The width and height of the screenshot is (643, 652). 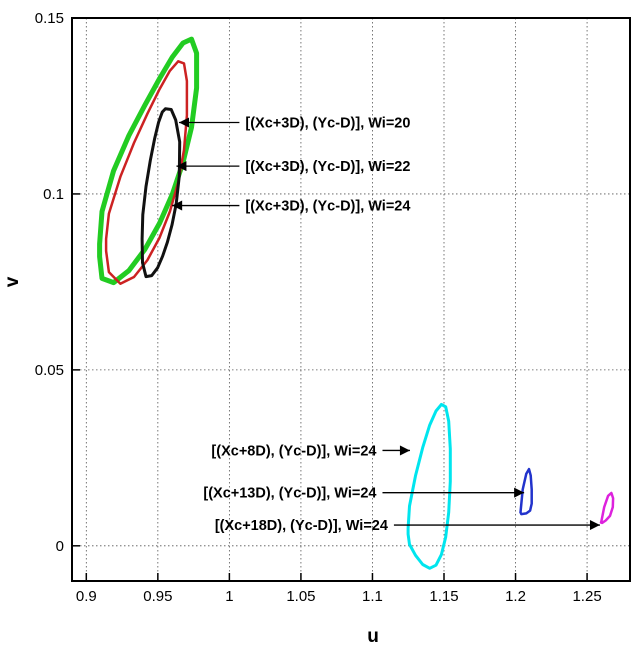 What do you see at coordinates (327, 167) in the screenshot?
I see `annotation-label-2: [(Xc+3D), (Yc-D)], Wi=22` at bounding box center [327, 167].